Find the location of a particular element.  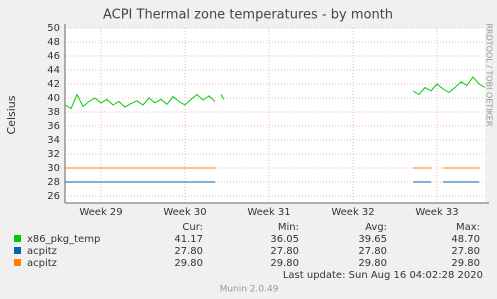

y-tick-label: 44 is located at coordinates (53, 70).